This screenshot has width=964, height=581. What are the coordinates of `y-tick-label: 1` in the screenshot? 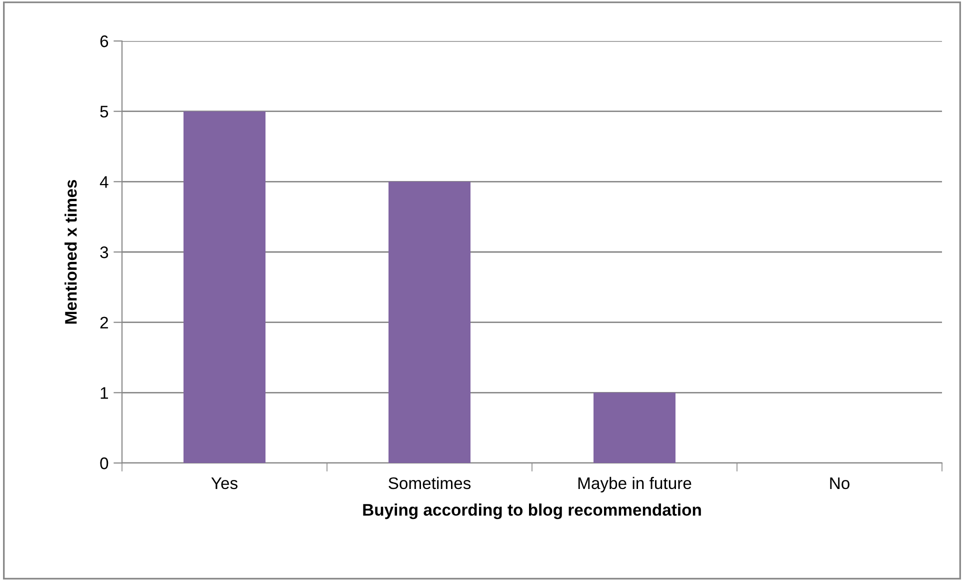 It's located at (104, 393).